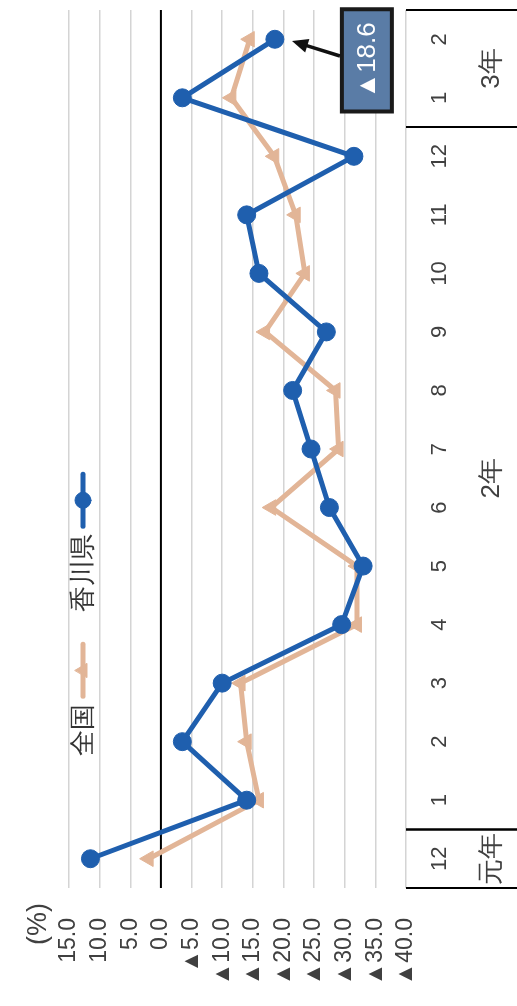 This screenshot has height=1006, width=517. What do you see at coordinates (373, 952) in the screenshot?
I see `x-tick-label: ▲35.0` at bounding box center [373, 952].